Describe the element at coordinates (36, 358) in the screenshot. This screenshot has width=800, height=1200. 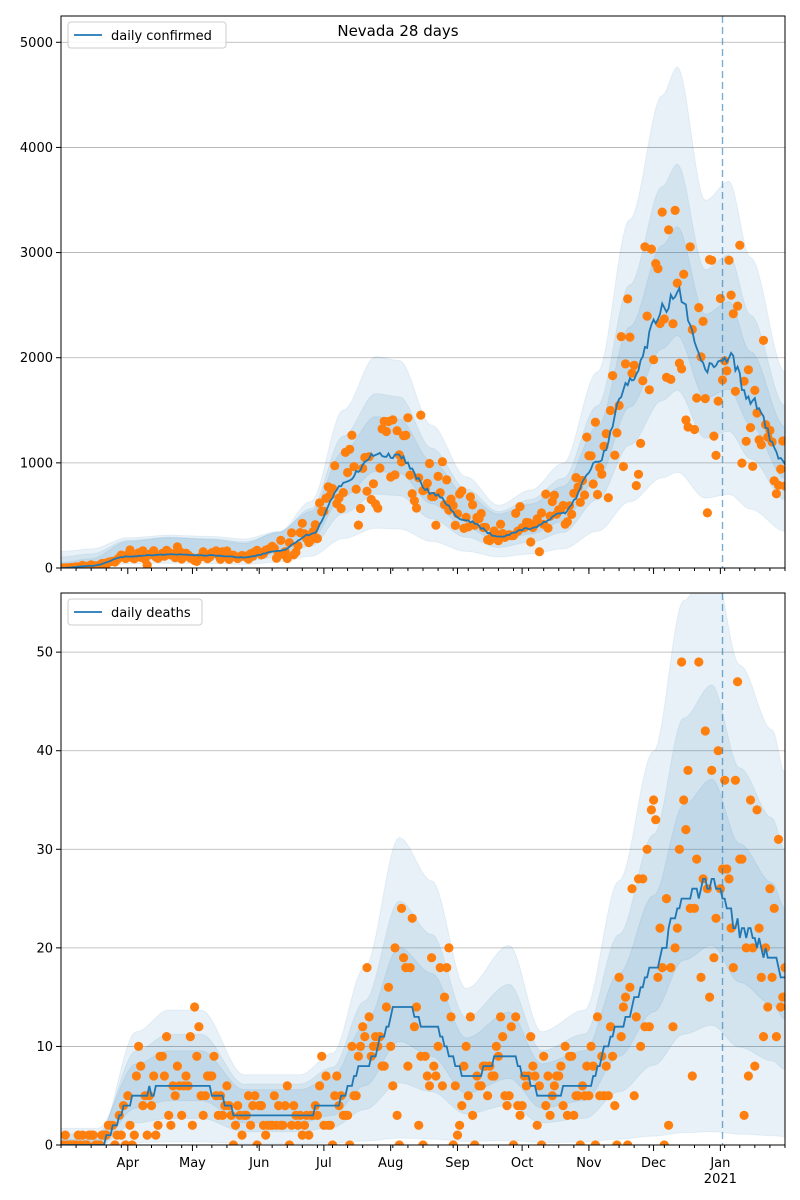
I see `y-tick-label: 2000` at that location.